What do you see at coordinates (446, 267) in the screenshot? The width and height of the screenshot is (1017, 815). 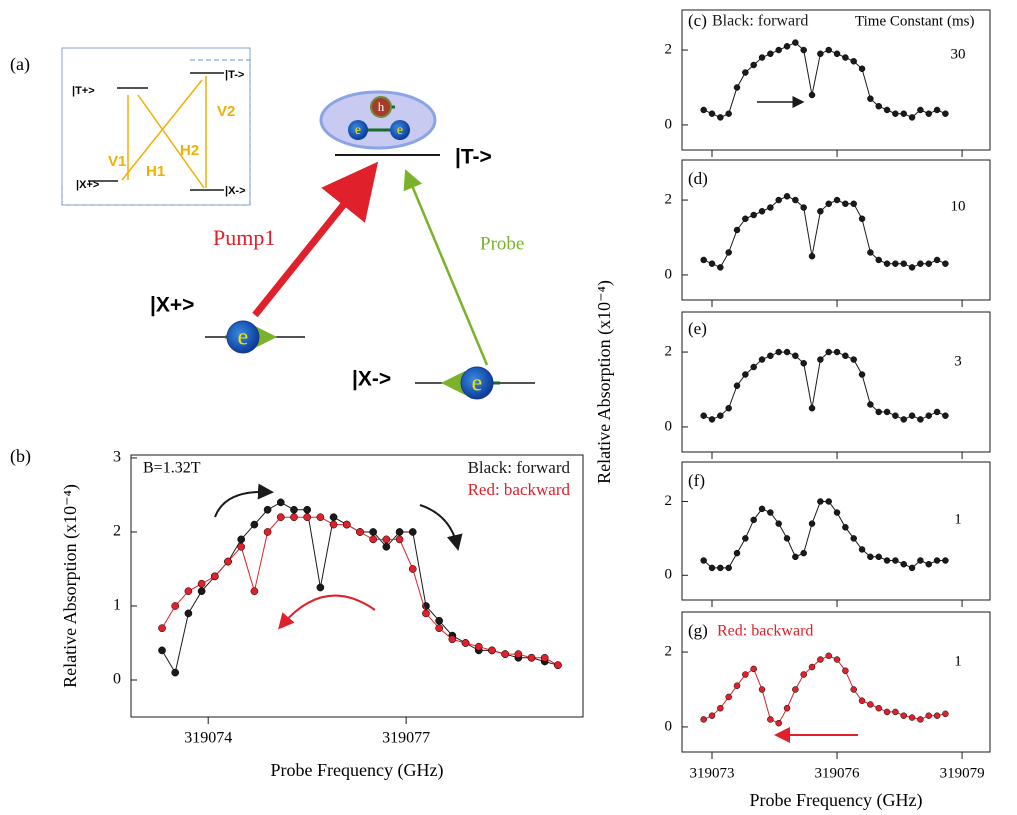 I see `probe-arrow` at bounding box center [446, 267].